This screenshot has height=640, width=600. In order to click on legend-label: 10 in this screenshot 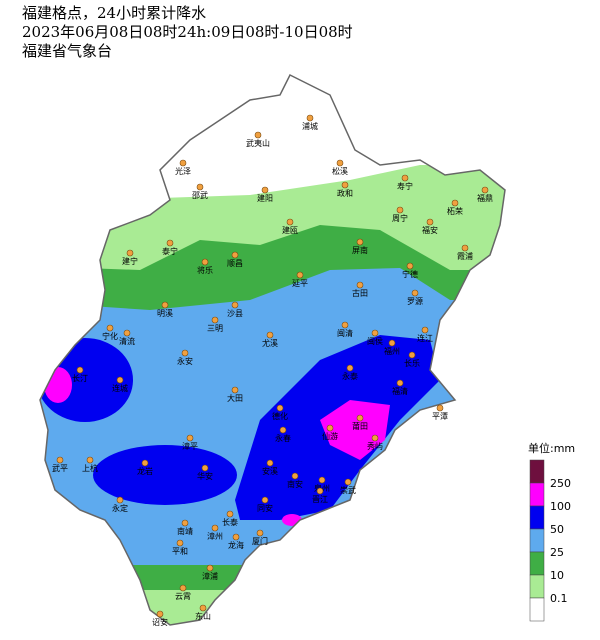, I will do `click(557, 575)`.